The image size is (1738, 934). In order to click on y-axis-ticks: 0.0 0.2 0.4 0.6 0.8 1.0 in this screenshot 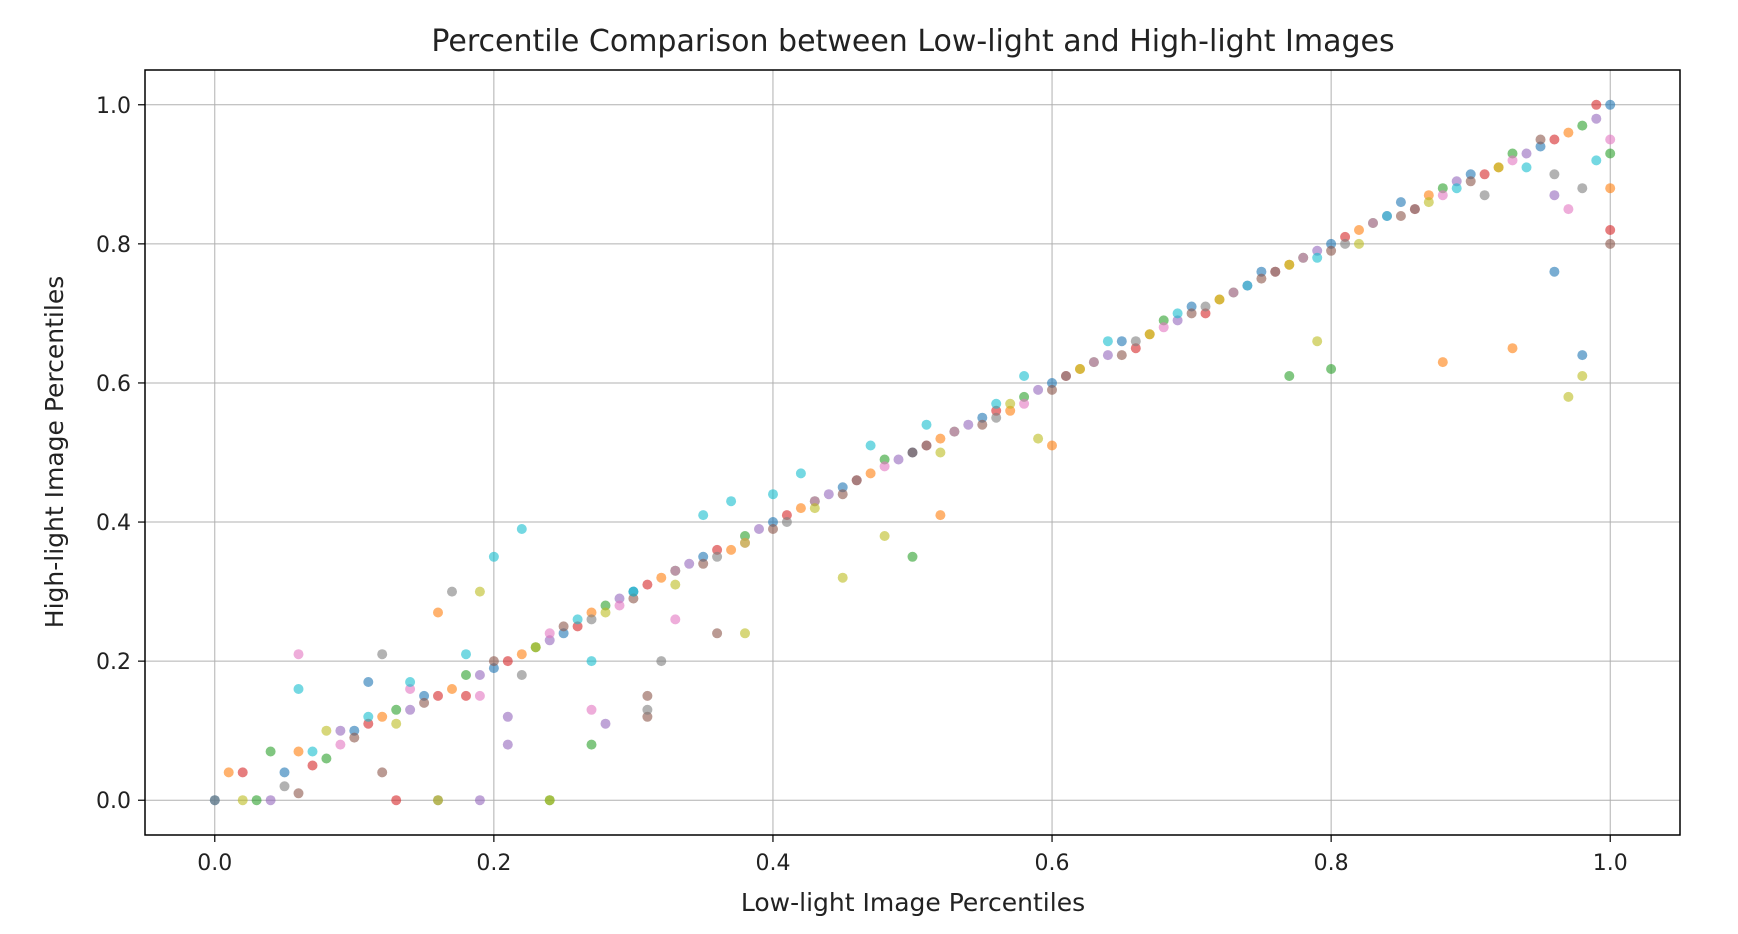, I will do `click(120, 454)`.